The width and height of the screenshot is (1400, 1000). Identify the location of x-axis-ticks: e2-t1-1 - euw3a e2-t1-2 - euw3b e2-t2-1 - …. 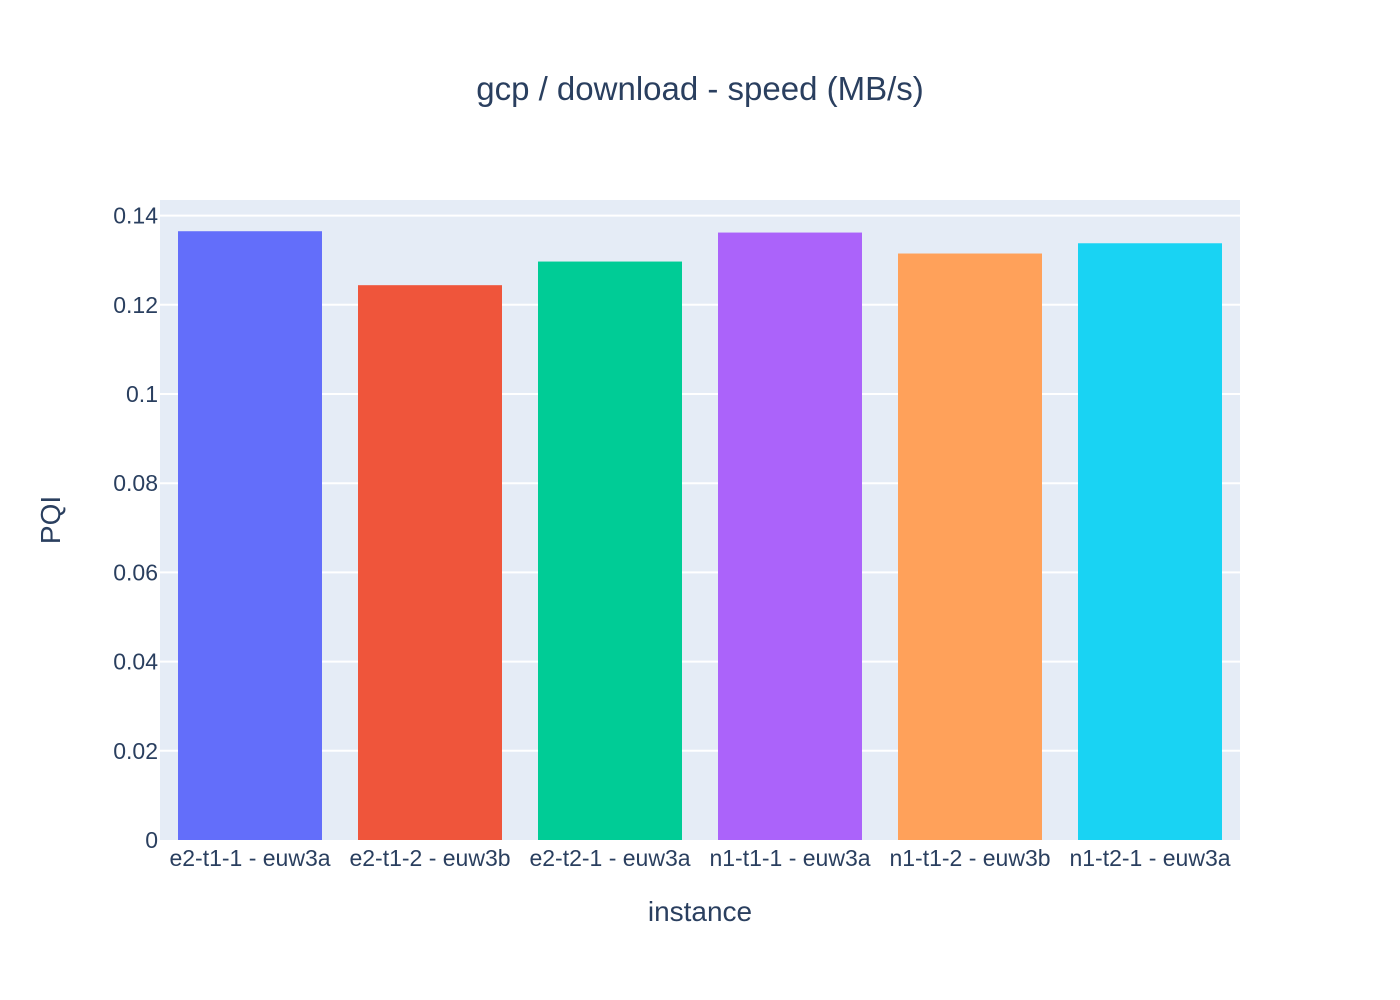
(699, 858).